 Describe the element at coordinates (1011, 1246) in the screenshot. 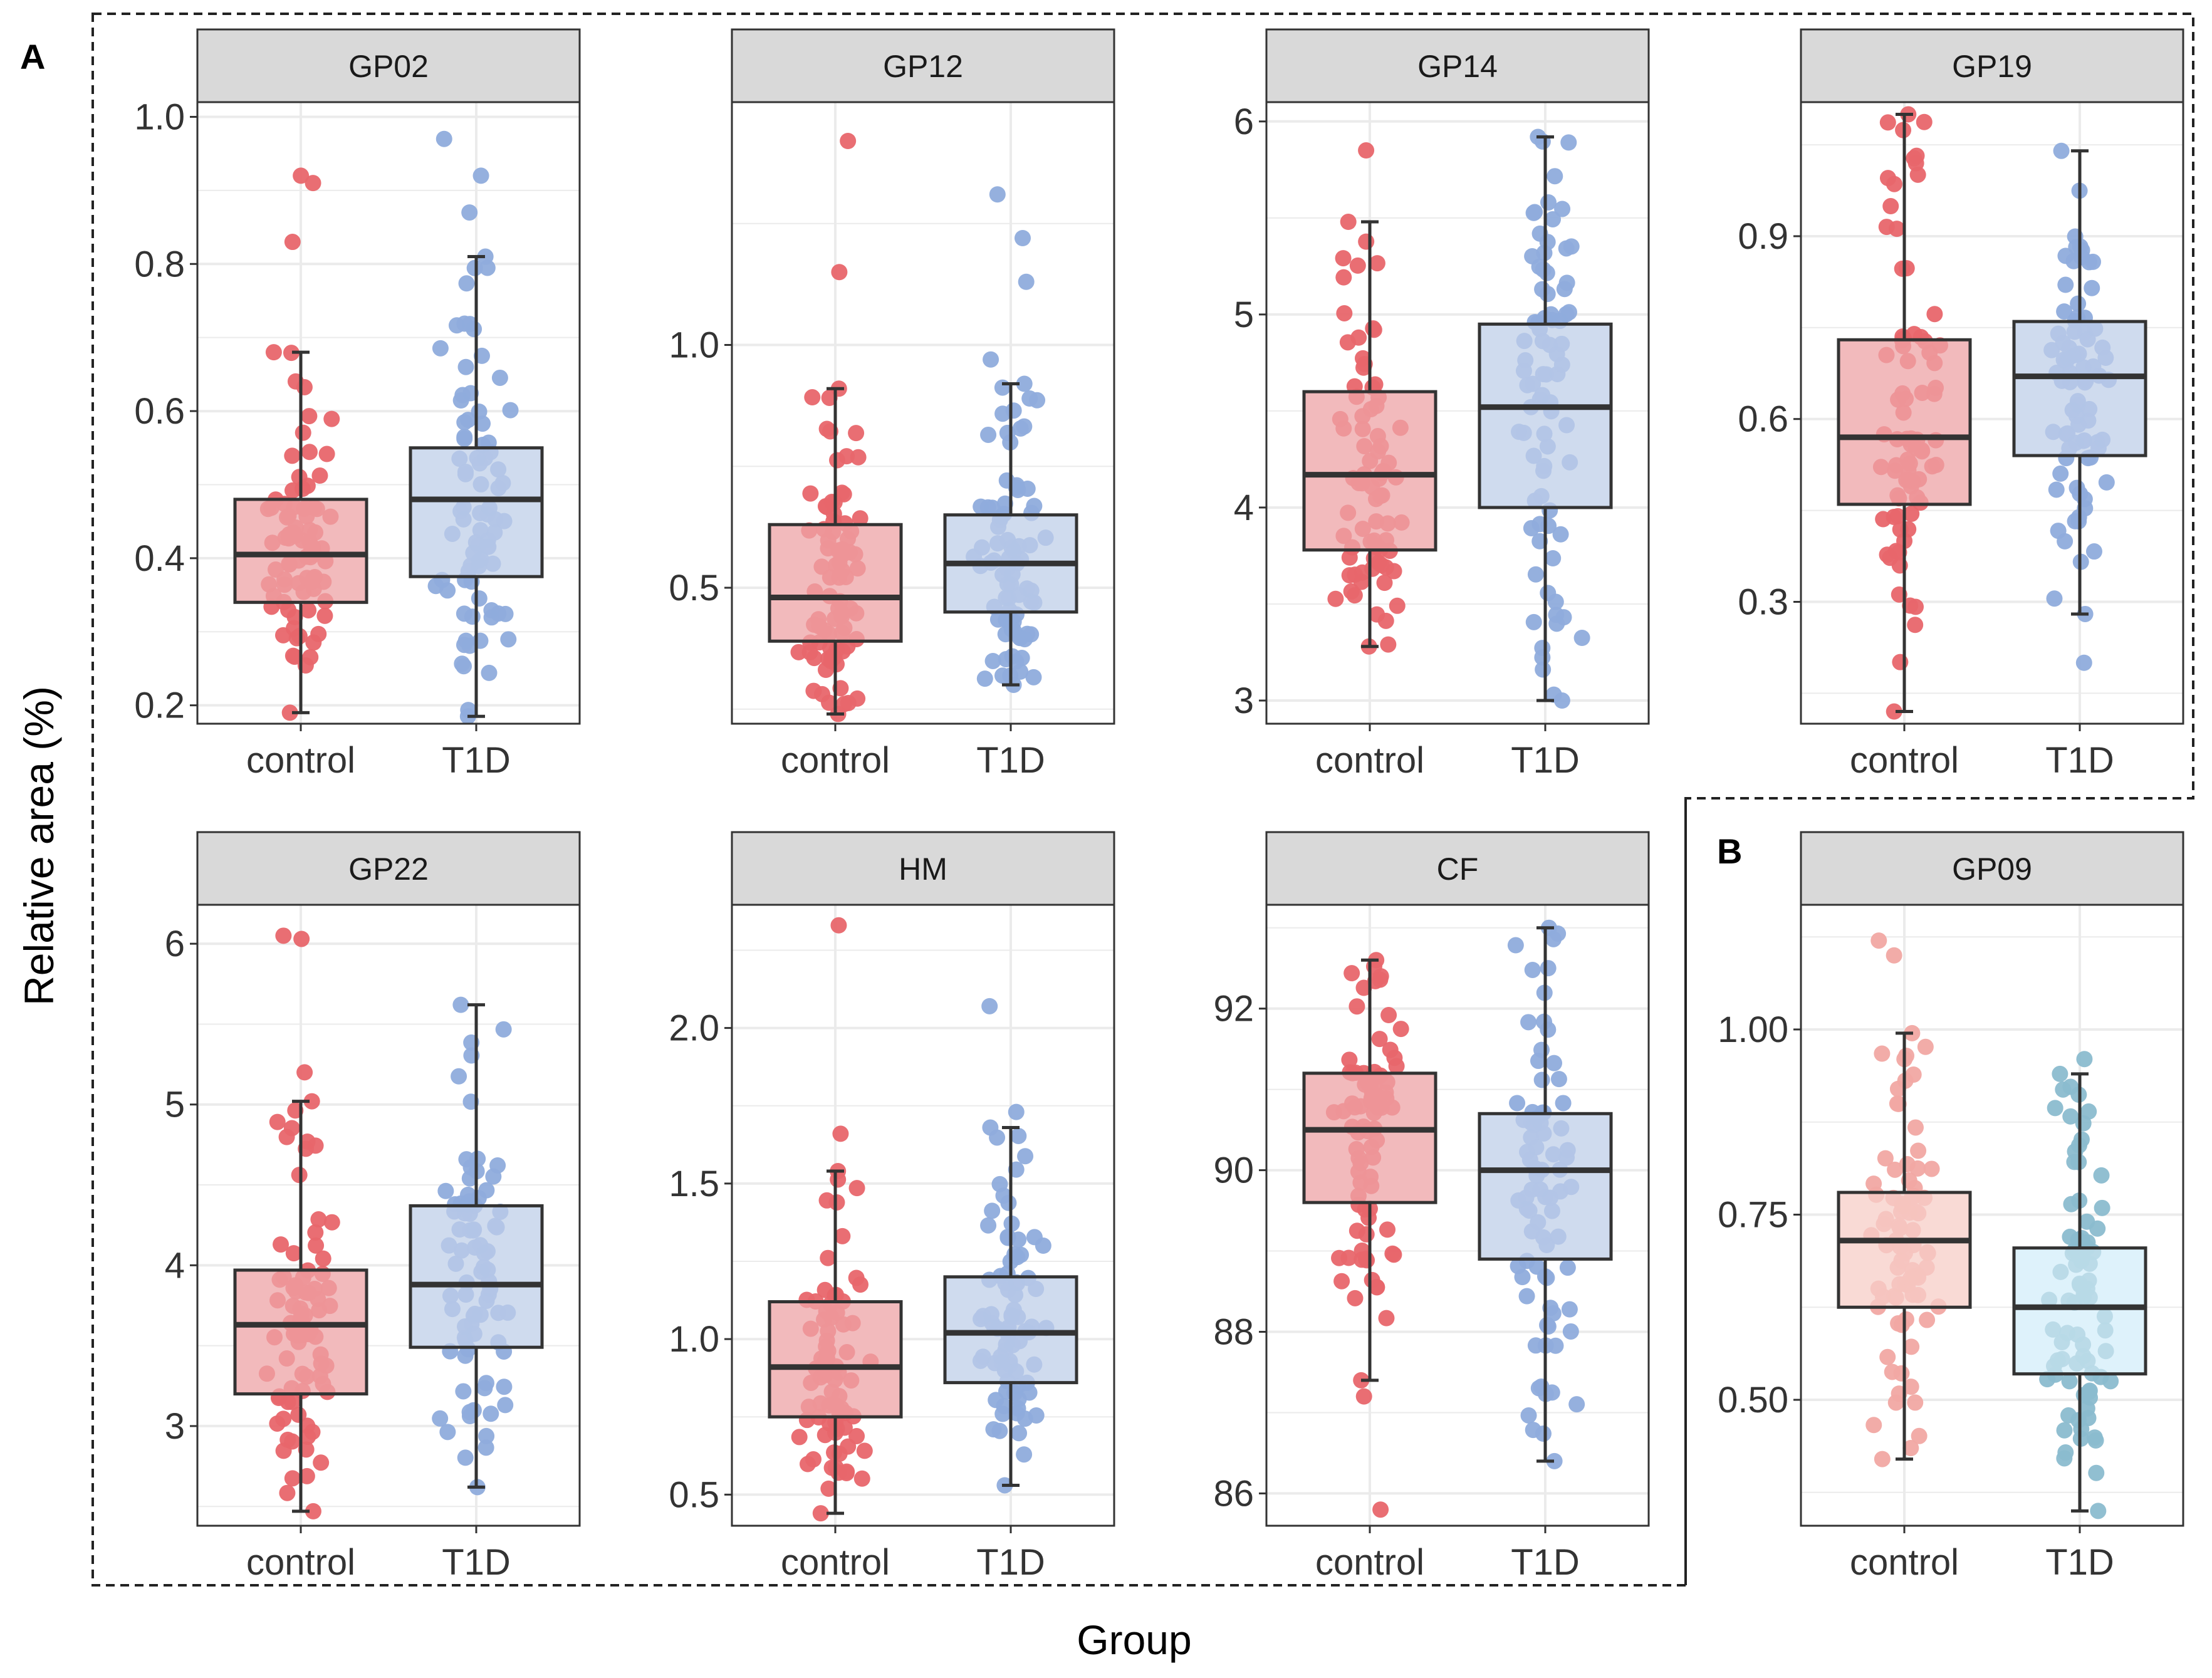

I see `box-t1d` at that location.